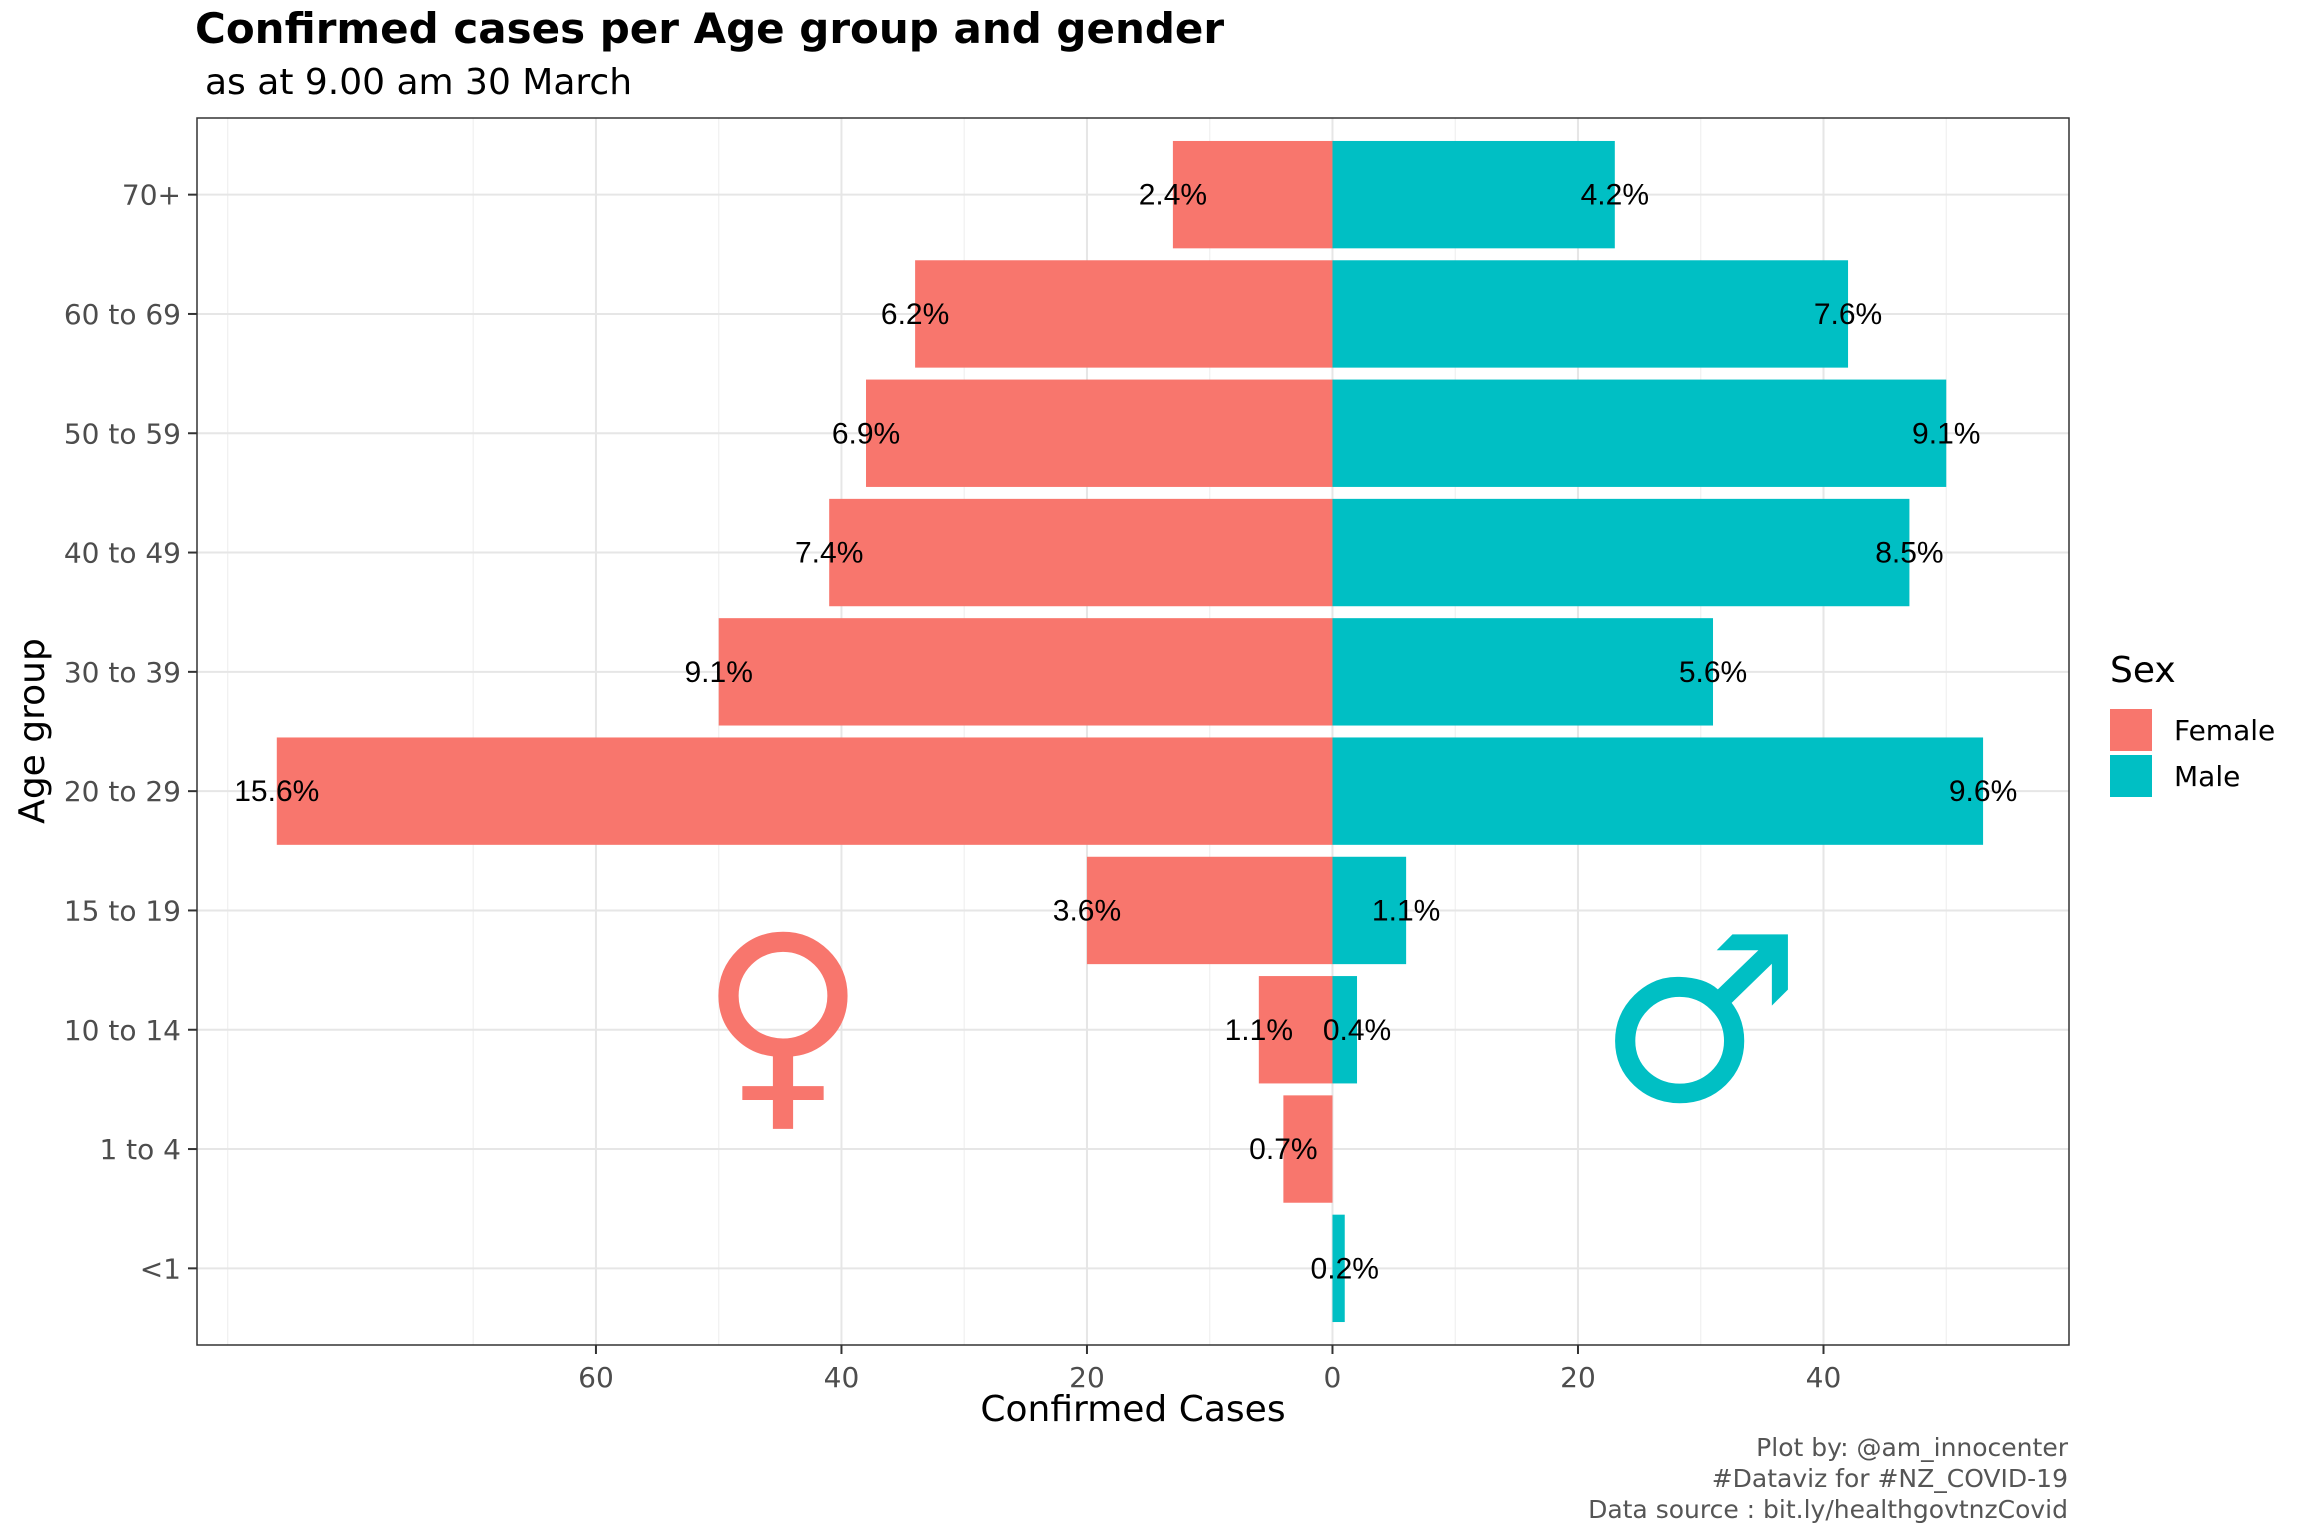 This screenshot has width=2304, height=1536. I want to click on bar-label-male: 9.6%, so click(1983, 791).